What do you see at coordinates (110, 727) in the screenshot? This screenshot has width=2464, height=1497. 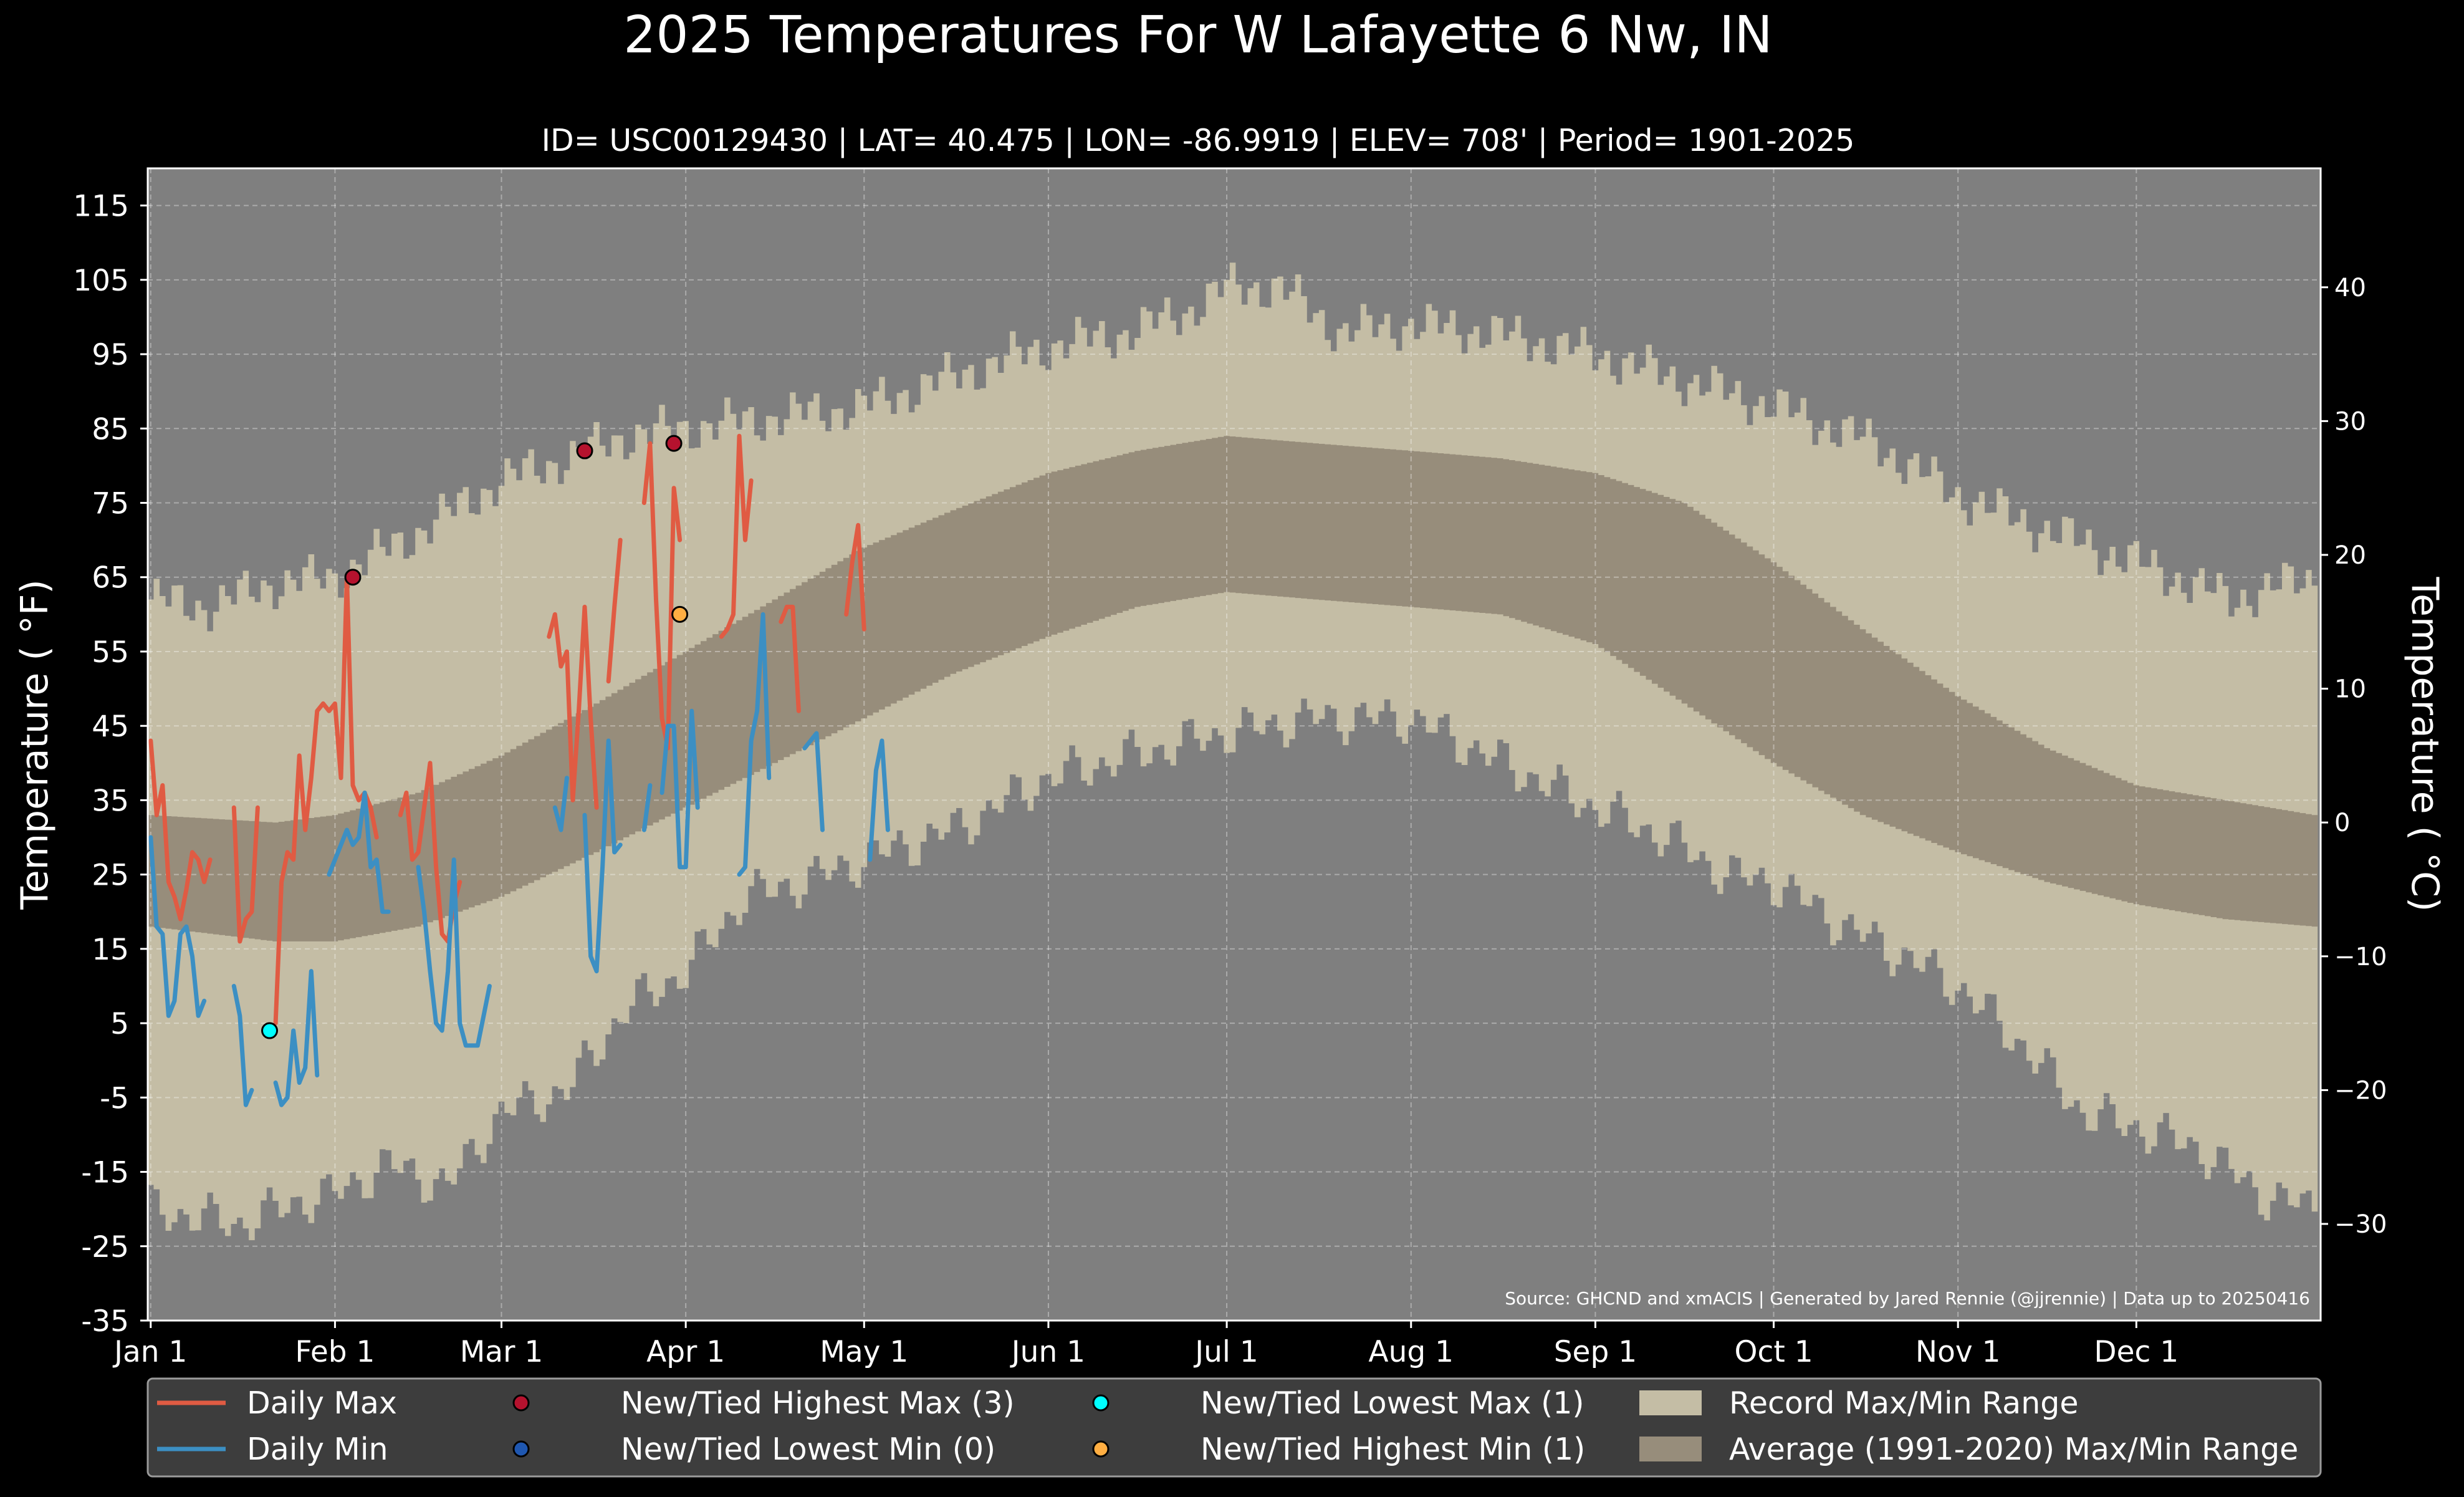 I see `y-tick-label: 45` at bounding box center [110, 727].